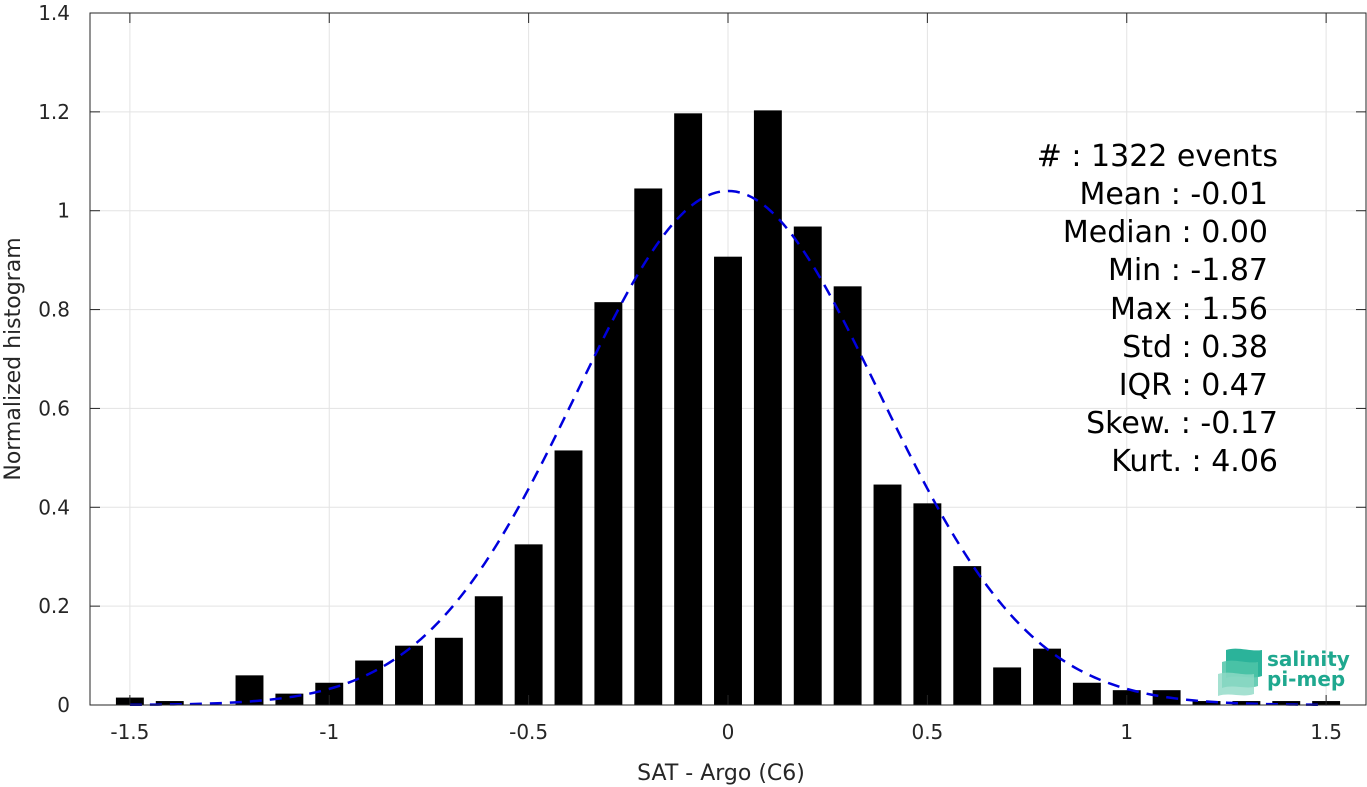 The height and width of the screenshot is (787, 1367). Describe the element at coordinates (1306, 679) in the screenshot. I see `logo-line2: pi-mep` at that location.